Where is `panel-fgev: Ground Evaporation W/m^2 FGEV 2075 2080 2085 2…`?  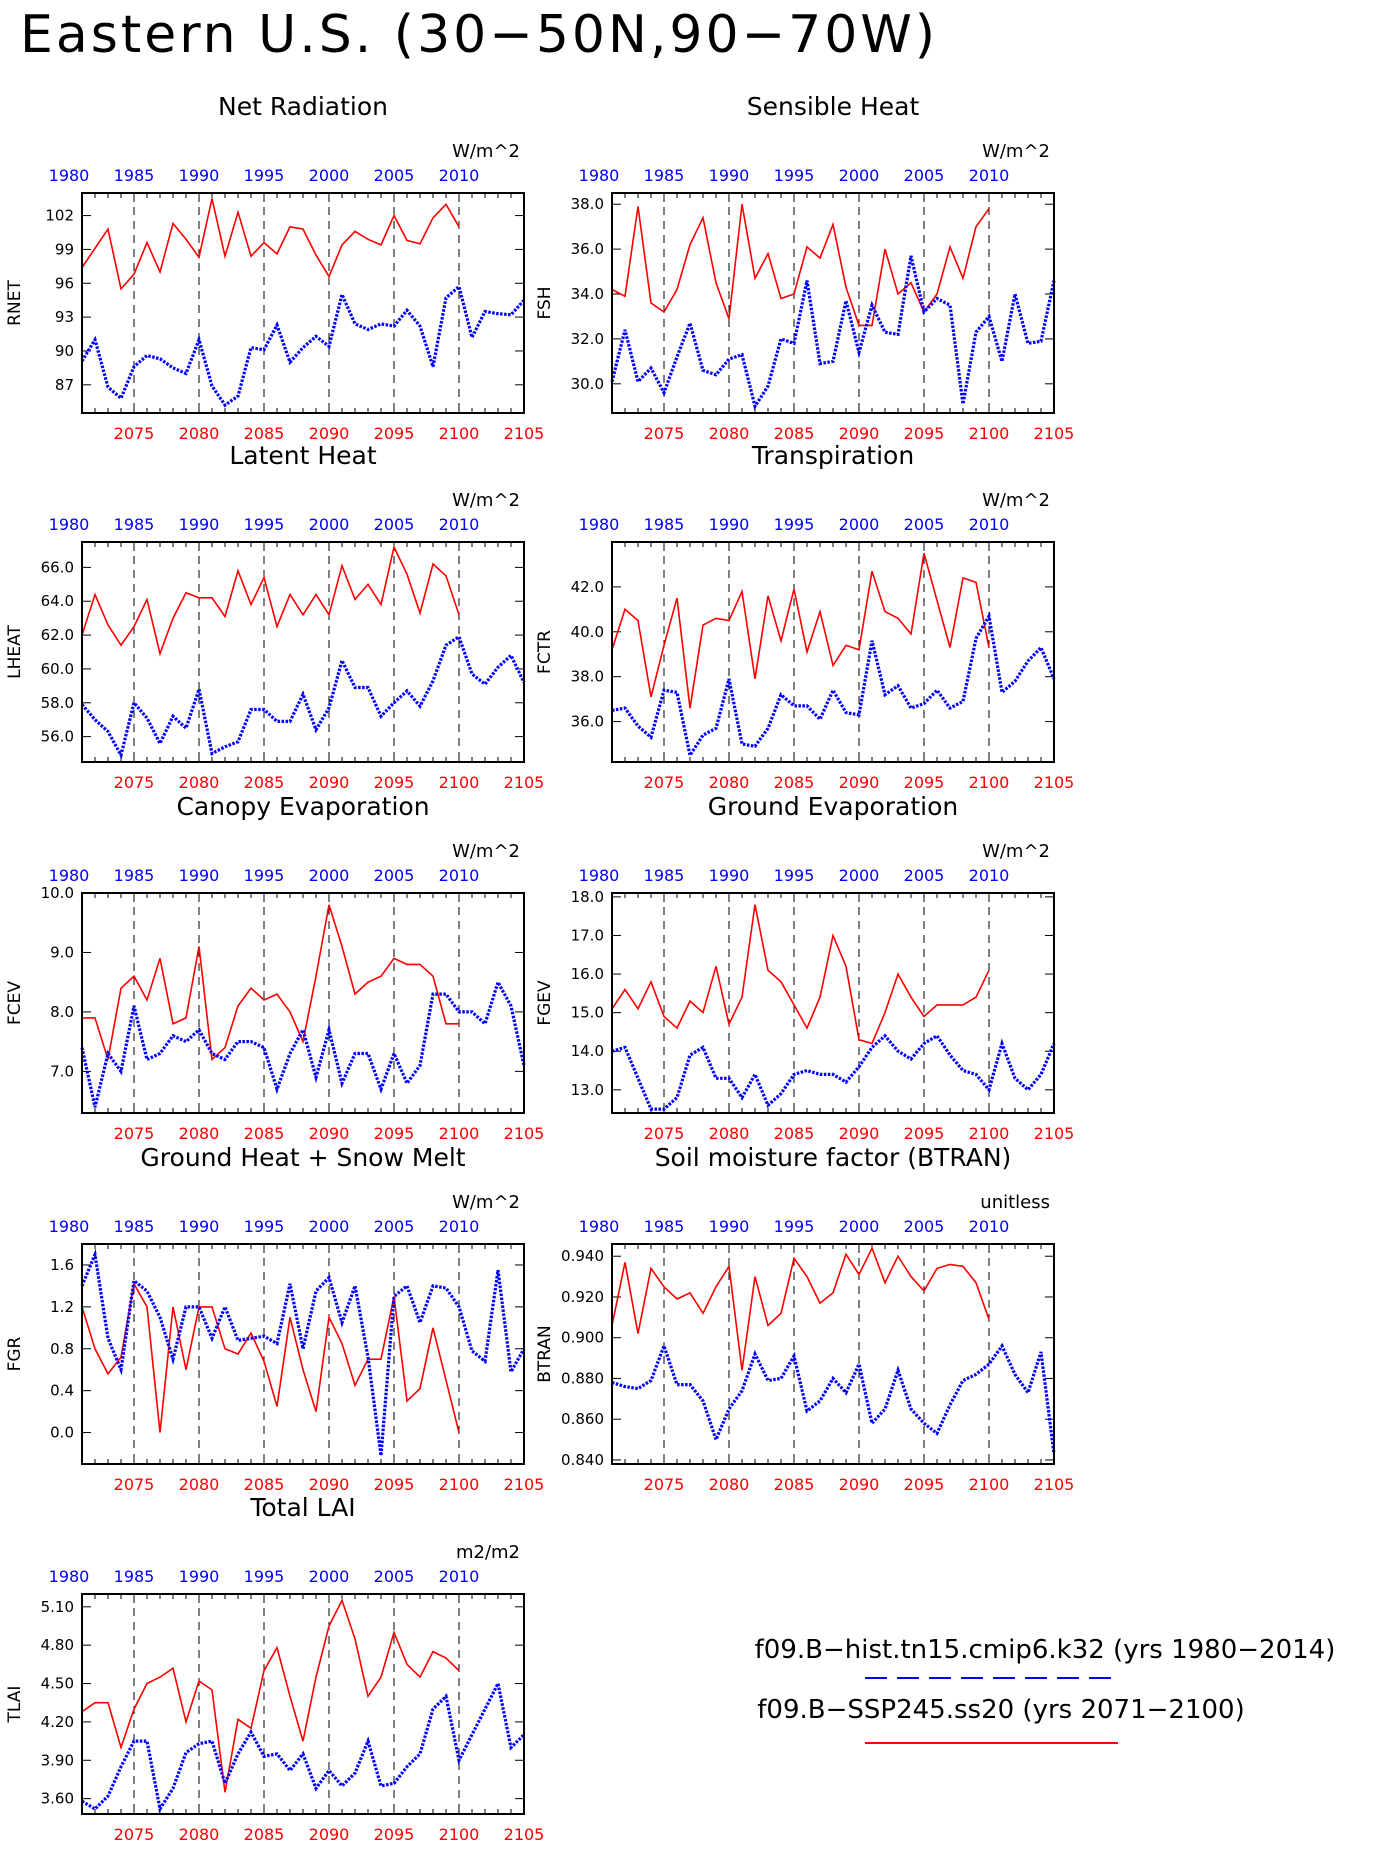 panel-fgev: Ground Evaporation W/m^2 FGEV 2075 2080 2085 2… is located at coordinates (804, 967).